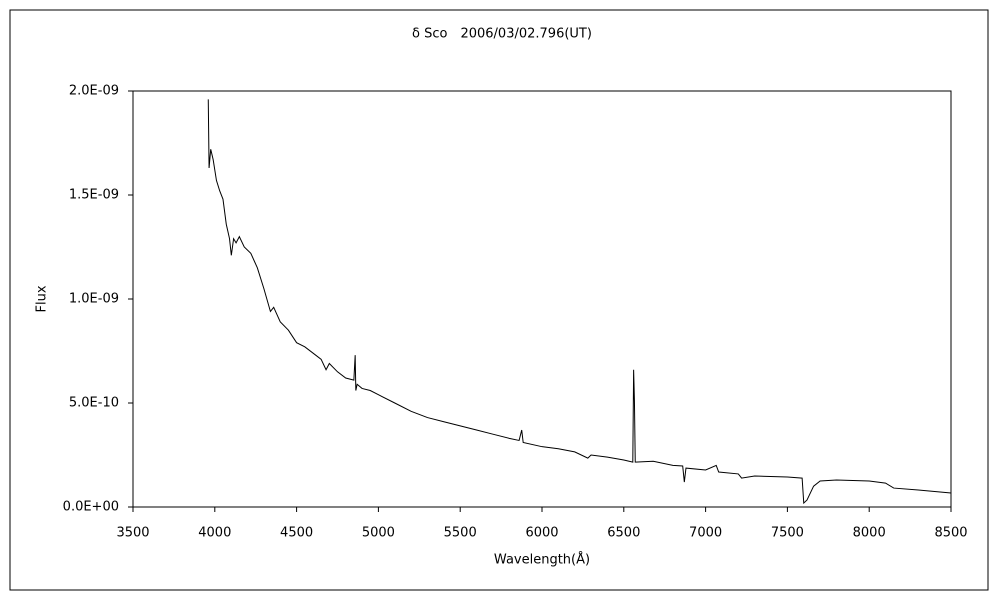  I want to click on x-tick-label: 4000, so click(214, 533).